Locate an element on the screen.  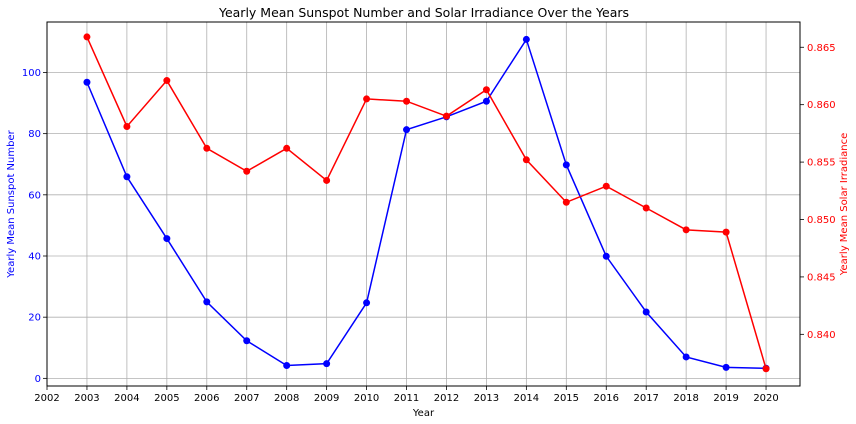
right-axis-ticks: 0.840 0.845 0.850 0.855 0.860 0.865 is located at coordinates (818, 192).